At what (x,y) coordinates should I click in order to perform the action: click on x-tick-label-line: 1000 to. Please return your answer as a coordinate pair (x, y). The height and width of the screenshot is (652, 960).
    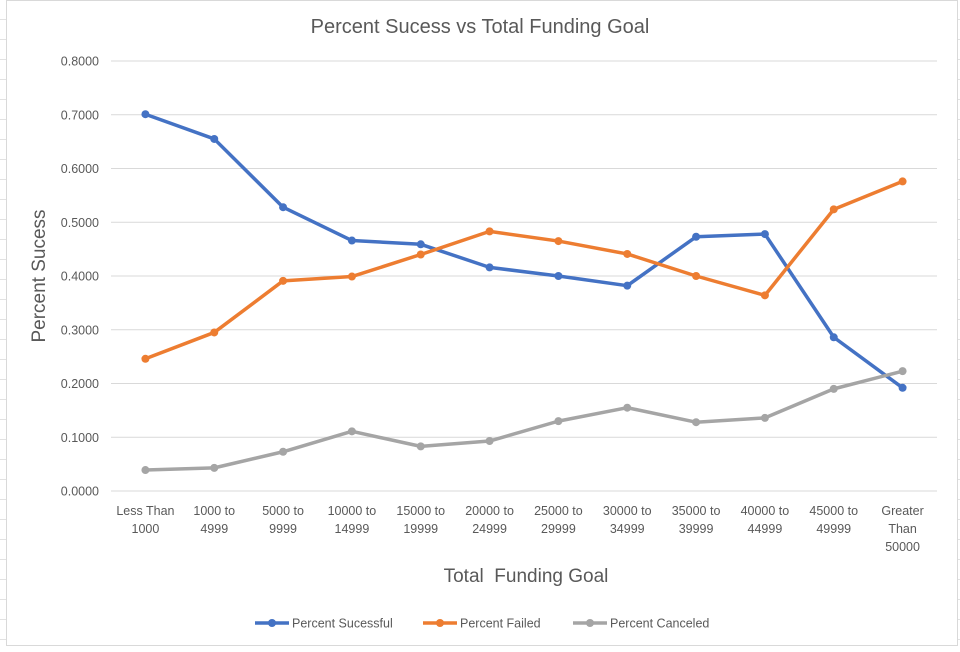
    Looking at the image, I should click on (214, 511).